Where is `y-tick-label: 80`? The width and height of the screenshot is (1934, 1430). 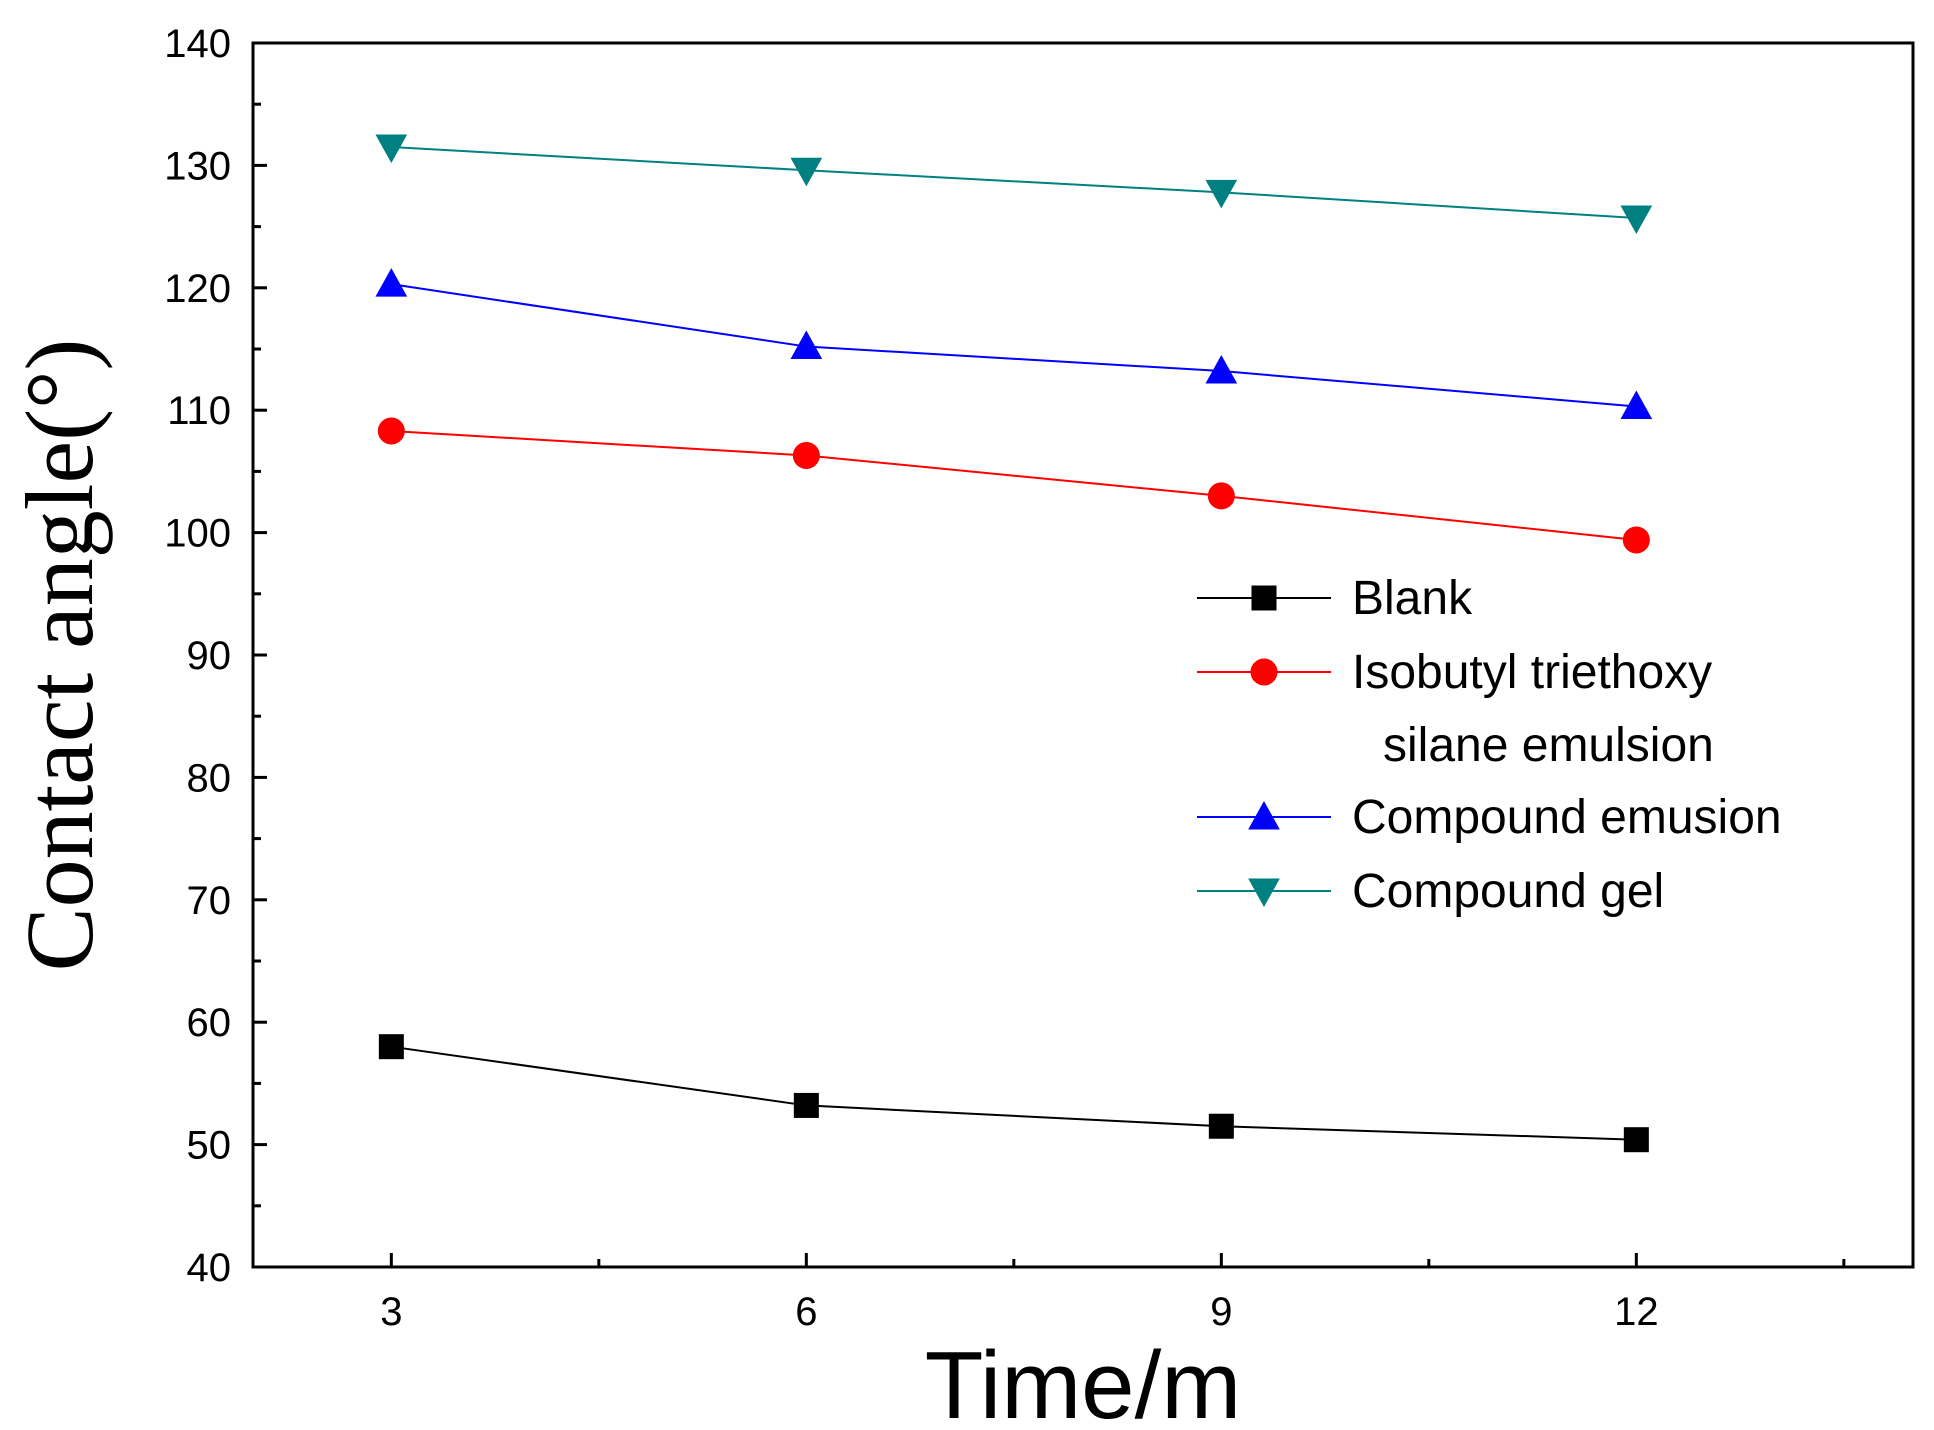 y-tick-label: 80 is located at coordinates (209, 778).